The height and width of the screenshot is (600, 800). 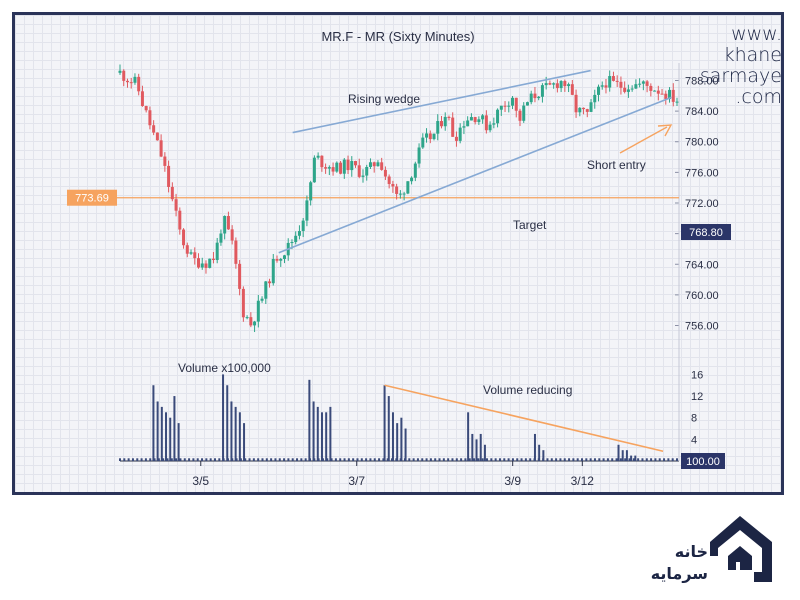 What do you see at coordinates (356, 481) in the screenshot?
I see `x-tick-label: 3/7` at bounding box center [356, 481].